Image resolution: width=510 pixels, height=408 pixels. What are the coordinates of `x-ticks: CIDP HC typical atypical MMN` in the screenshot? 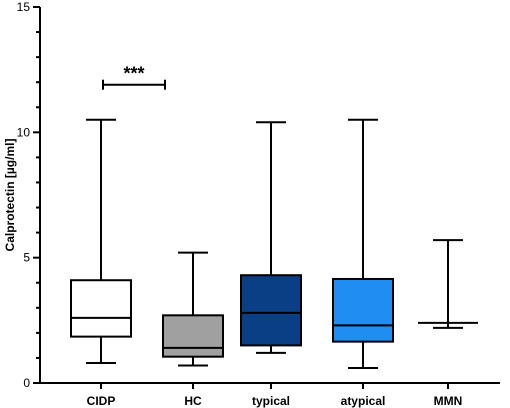 It's located at (275, 395).